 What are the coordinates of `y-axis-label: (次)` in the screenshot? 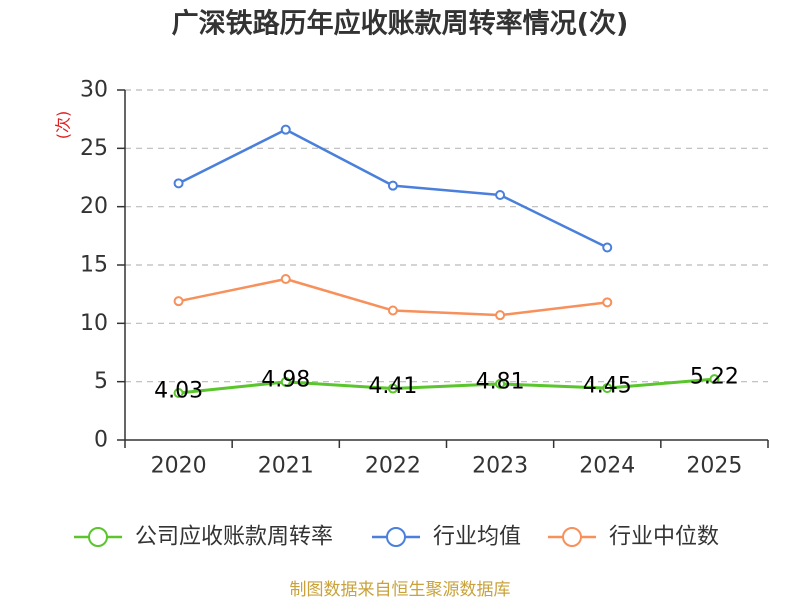 It's located at (63, 125).